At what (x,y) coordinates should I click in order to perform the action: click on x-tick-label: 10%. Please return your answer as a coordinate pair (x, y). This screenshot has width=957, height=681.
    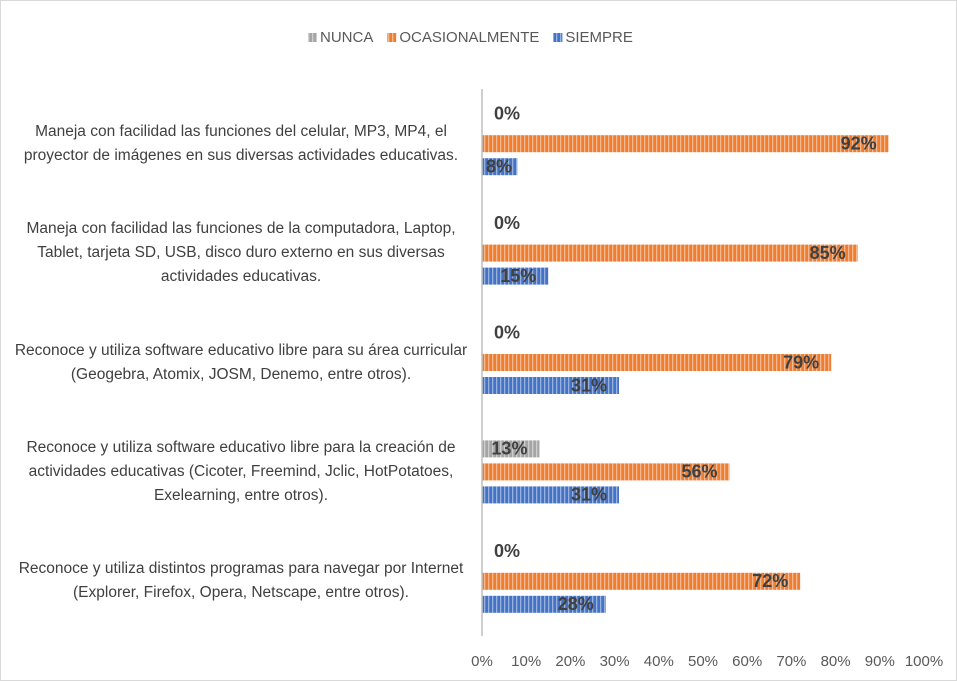
    Looking at the image, I should click on (526, 661).